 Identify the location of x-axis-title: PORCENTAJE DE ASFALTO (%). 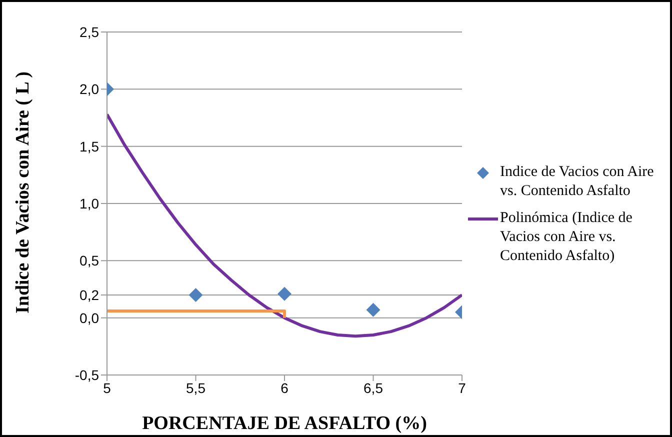
(284, 423).